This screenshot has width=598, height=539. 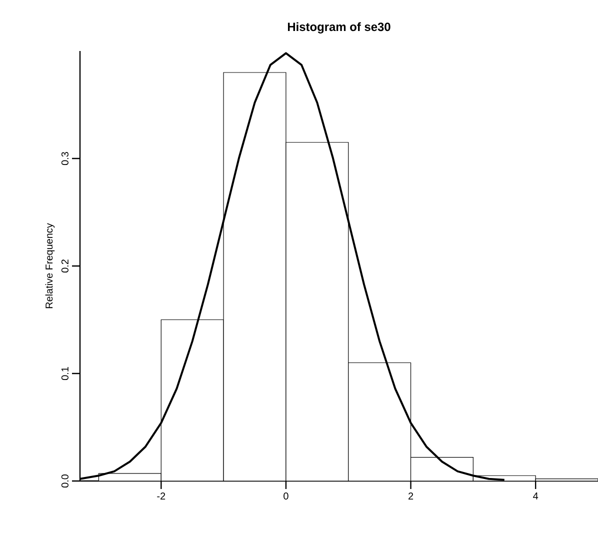 I want to click on y-axis-title: Relative Frequency, so click(x=50, y=265).